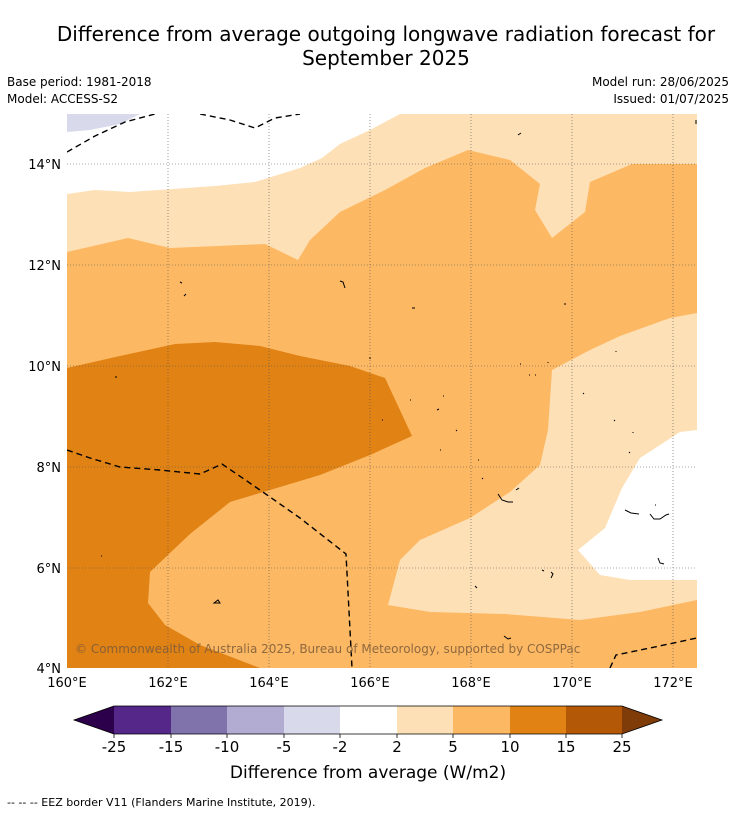 The width and height of the screenshot is (736, 816). What do you see at coordinates (233, 154) in the screenshot?
I see `band-neg2-2-north` at bounding box center [233, 154].